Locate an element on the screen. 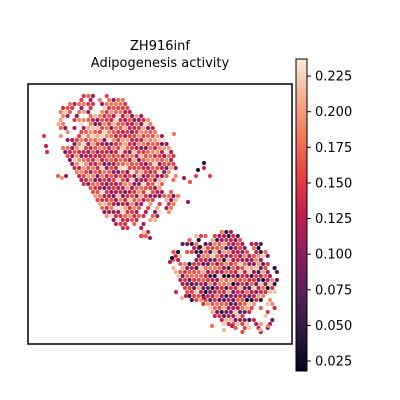  chart-subtitle: Adipogenesis activity is located at coordinates (160, 63).